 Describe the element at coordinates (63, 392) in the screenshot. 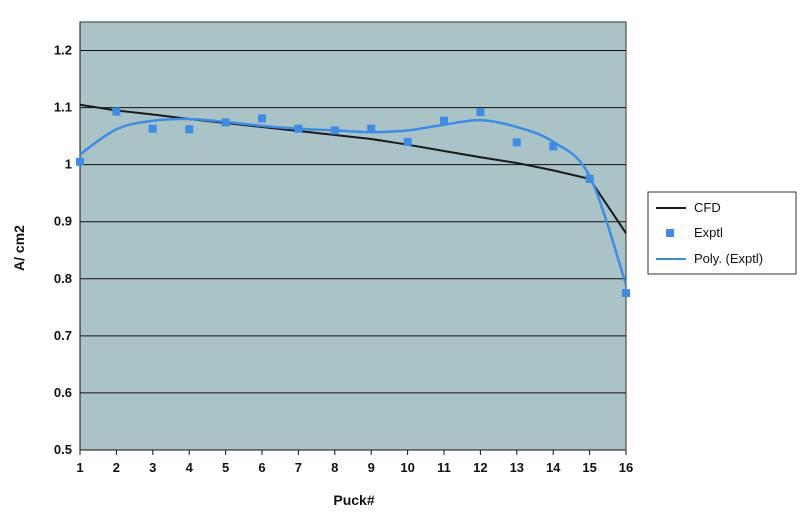

I see `y-tick-label: 0.6` at that location.